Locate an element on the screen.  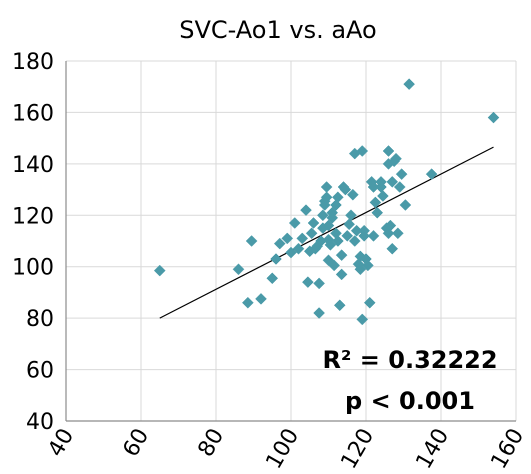
y-tick-label: 60 is located at coordinates (40, 371).